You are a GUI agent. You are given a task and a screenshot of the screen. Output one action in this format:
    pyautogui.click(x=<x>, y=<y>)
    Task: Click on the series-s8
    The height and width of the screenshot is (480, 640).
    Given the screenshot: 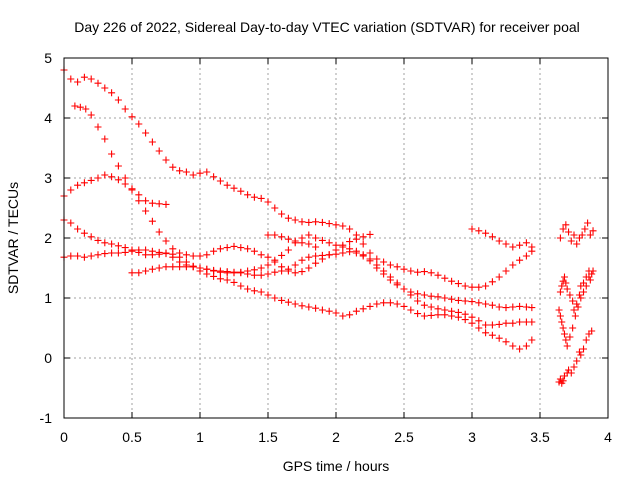 What is the action you would take?
    pyautogui.click(x=502, y=238)
    